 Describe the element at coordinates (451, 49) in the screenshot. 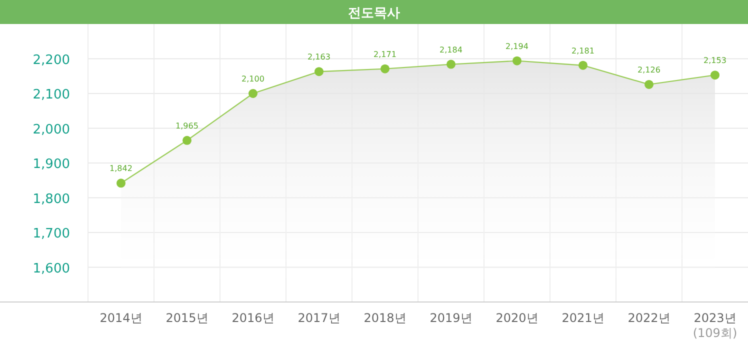

I see `data-label: 2,184` at that location.